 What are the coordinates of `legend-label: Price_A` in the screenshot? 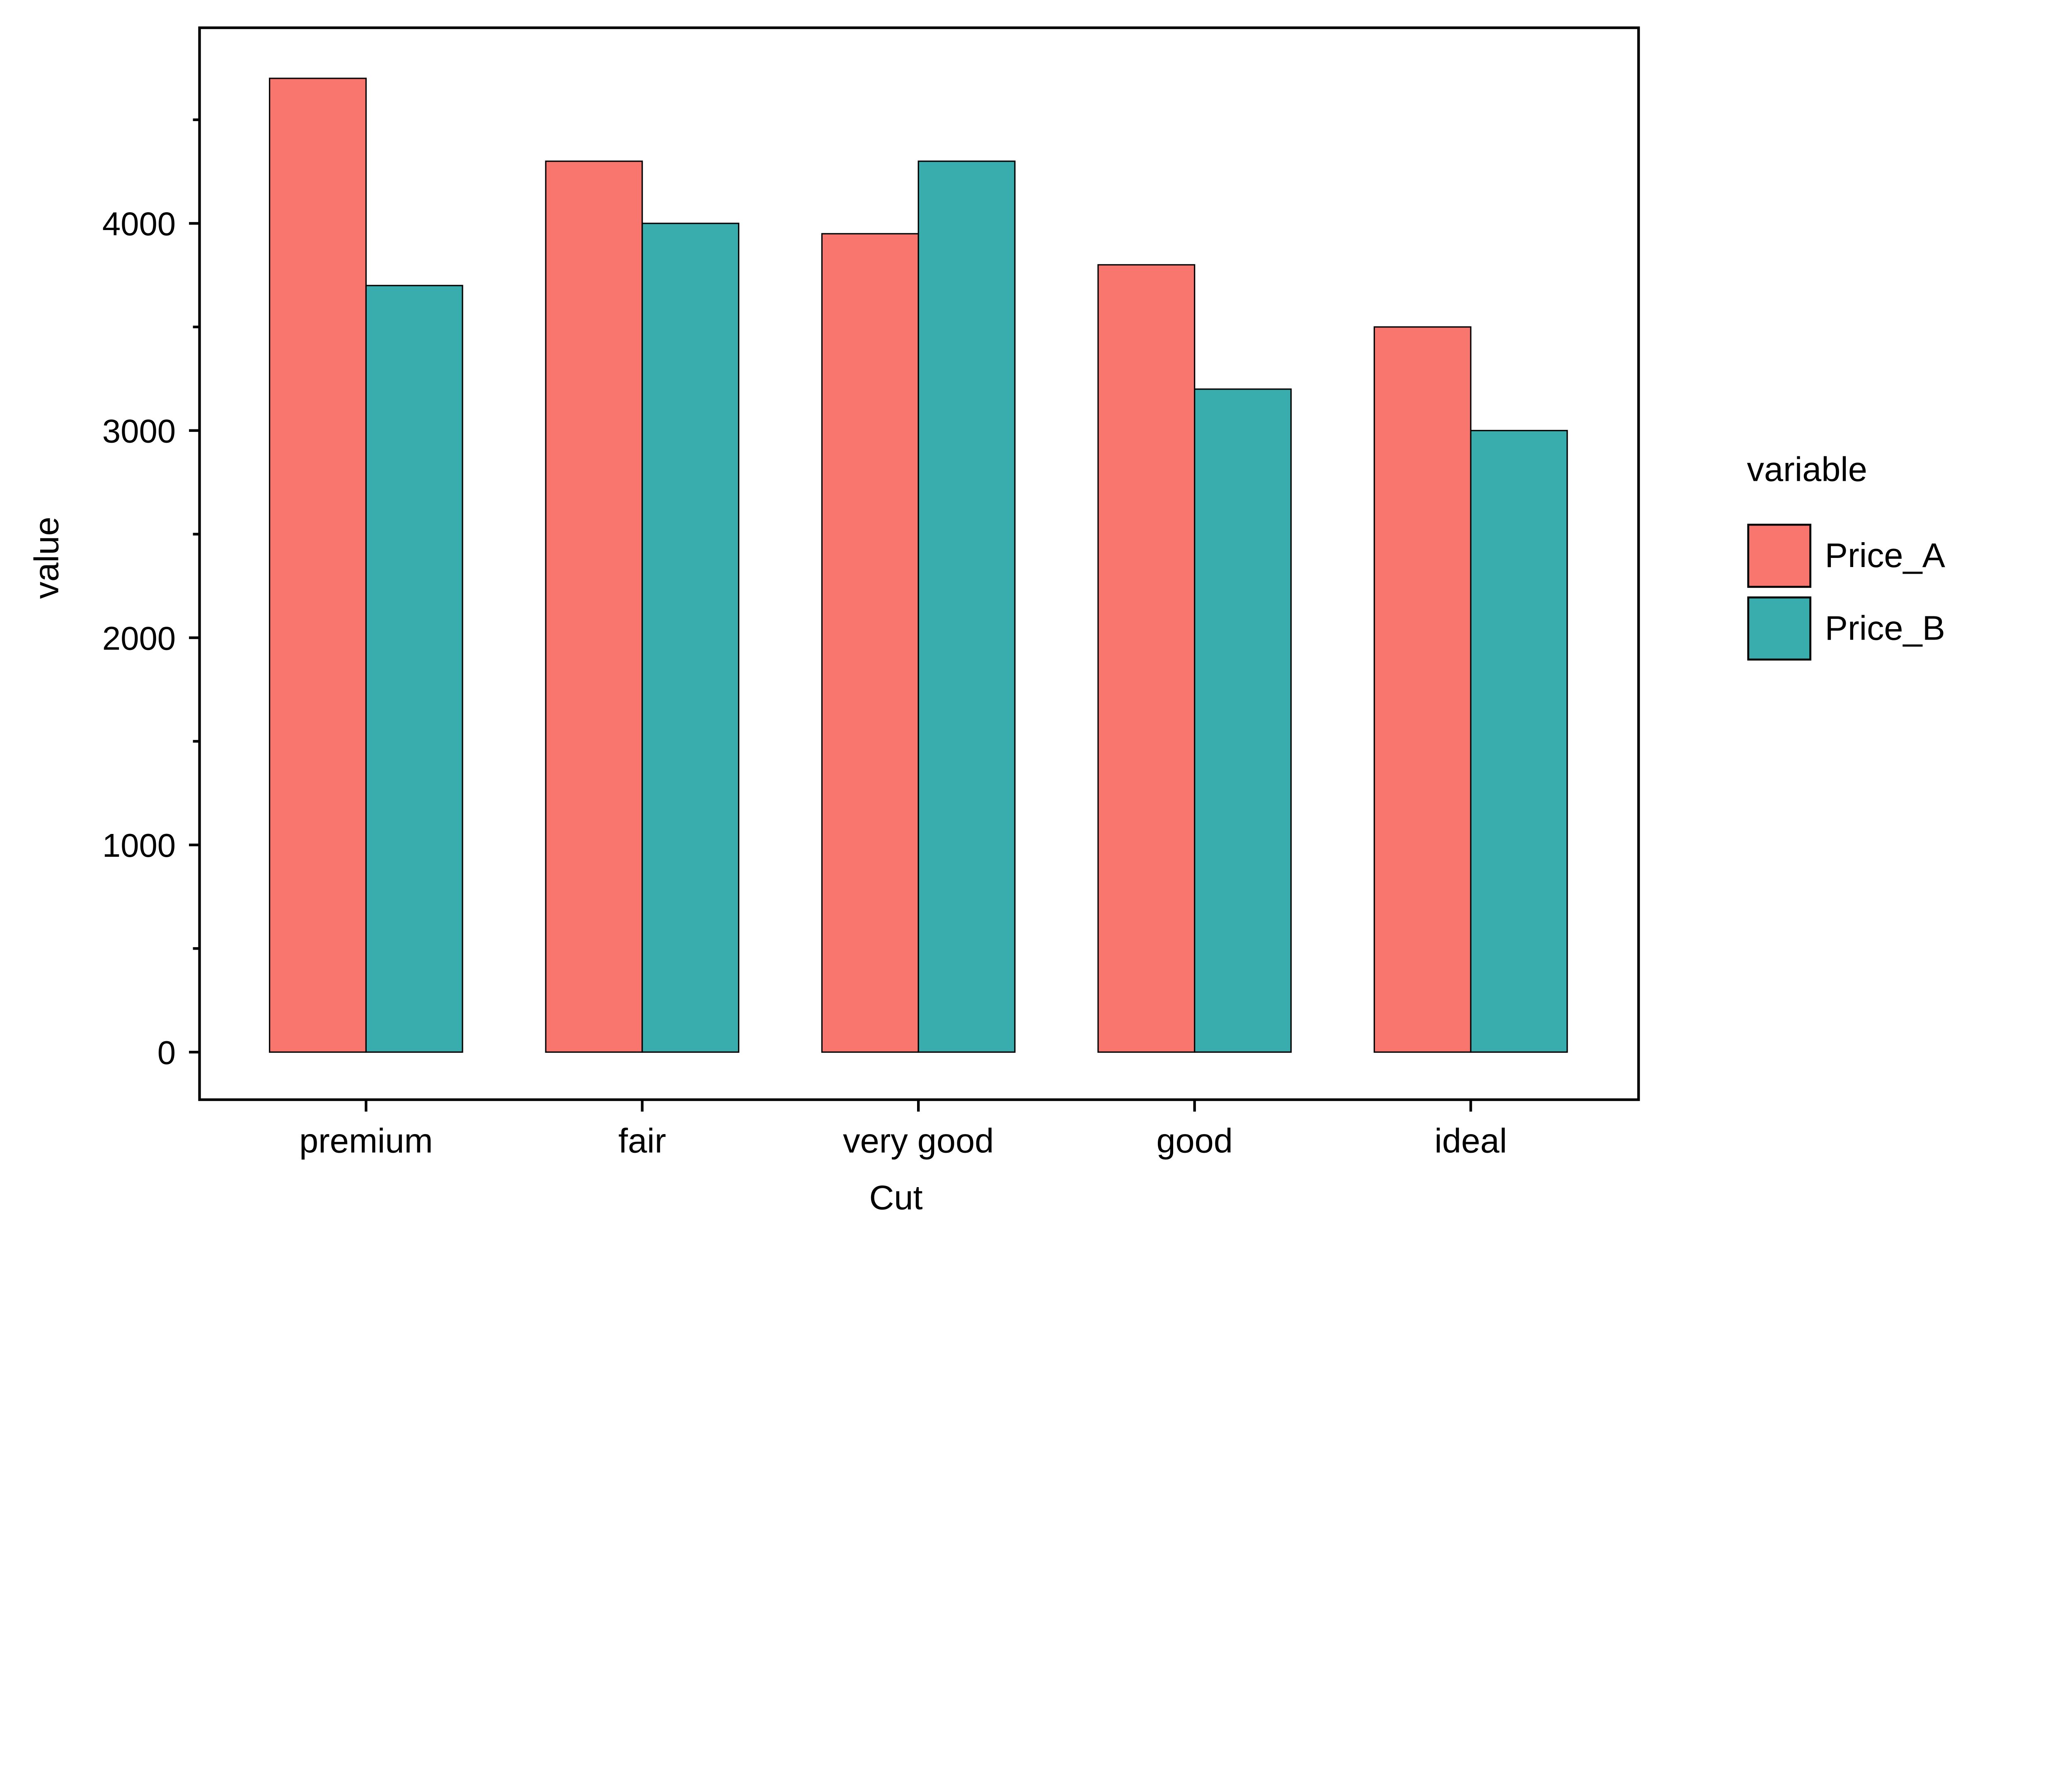 It's located at (1885, 555).